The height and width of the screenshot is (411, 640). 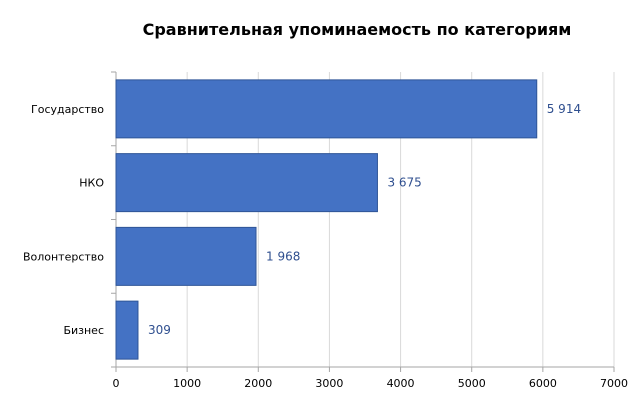 I want to click on category-label: Бизнес, so click(x=83, y=330).